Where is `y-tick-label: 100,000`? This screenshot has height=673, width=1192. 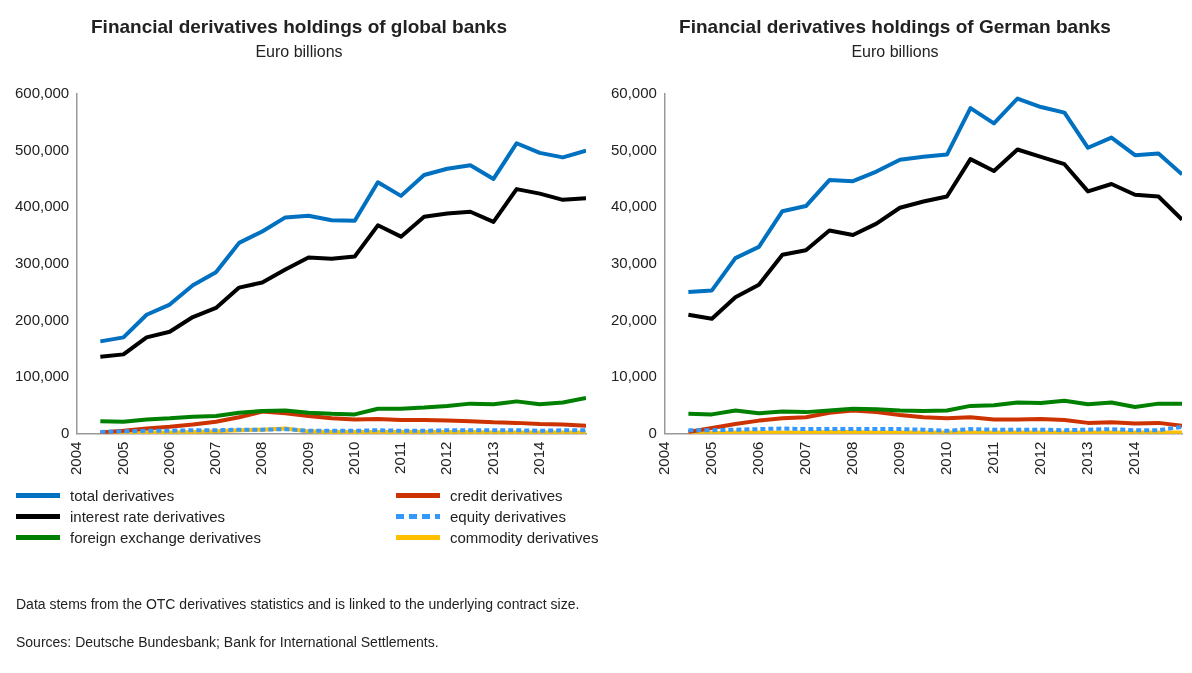
y-tick-label: 100,000 is located at coordinates (42, 376).